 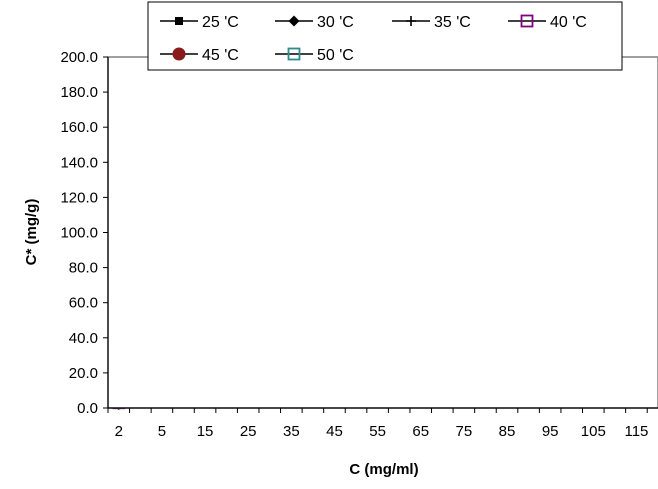 I want to click on x-tick-label: 35, so click(x=291, y=431).